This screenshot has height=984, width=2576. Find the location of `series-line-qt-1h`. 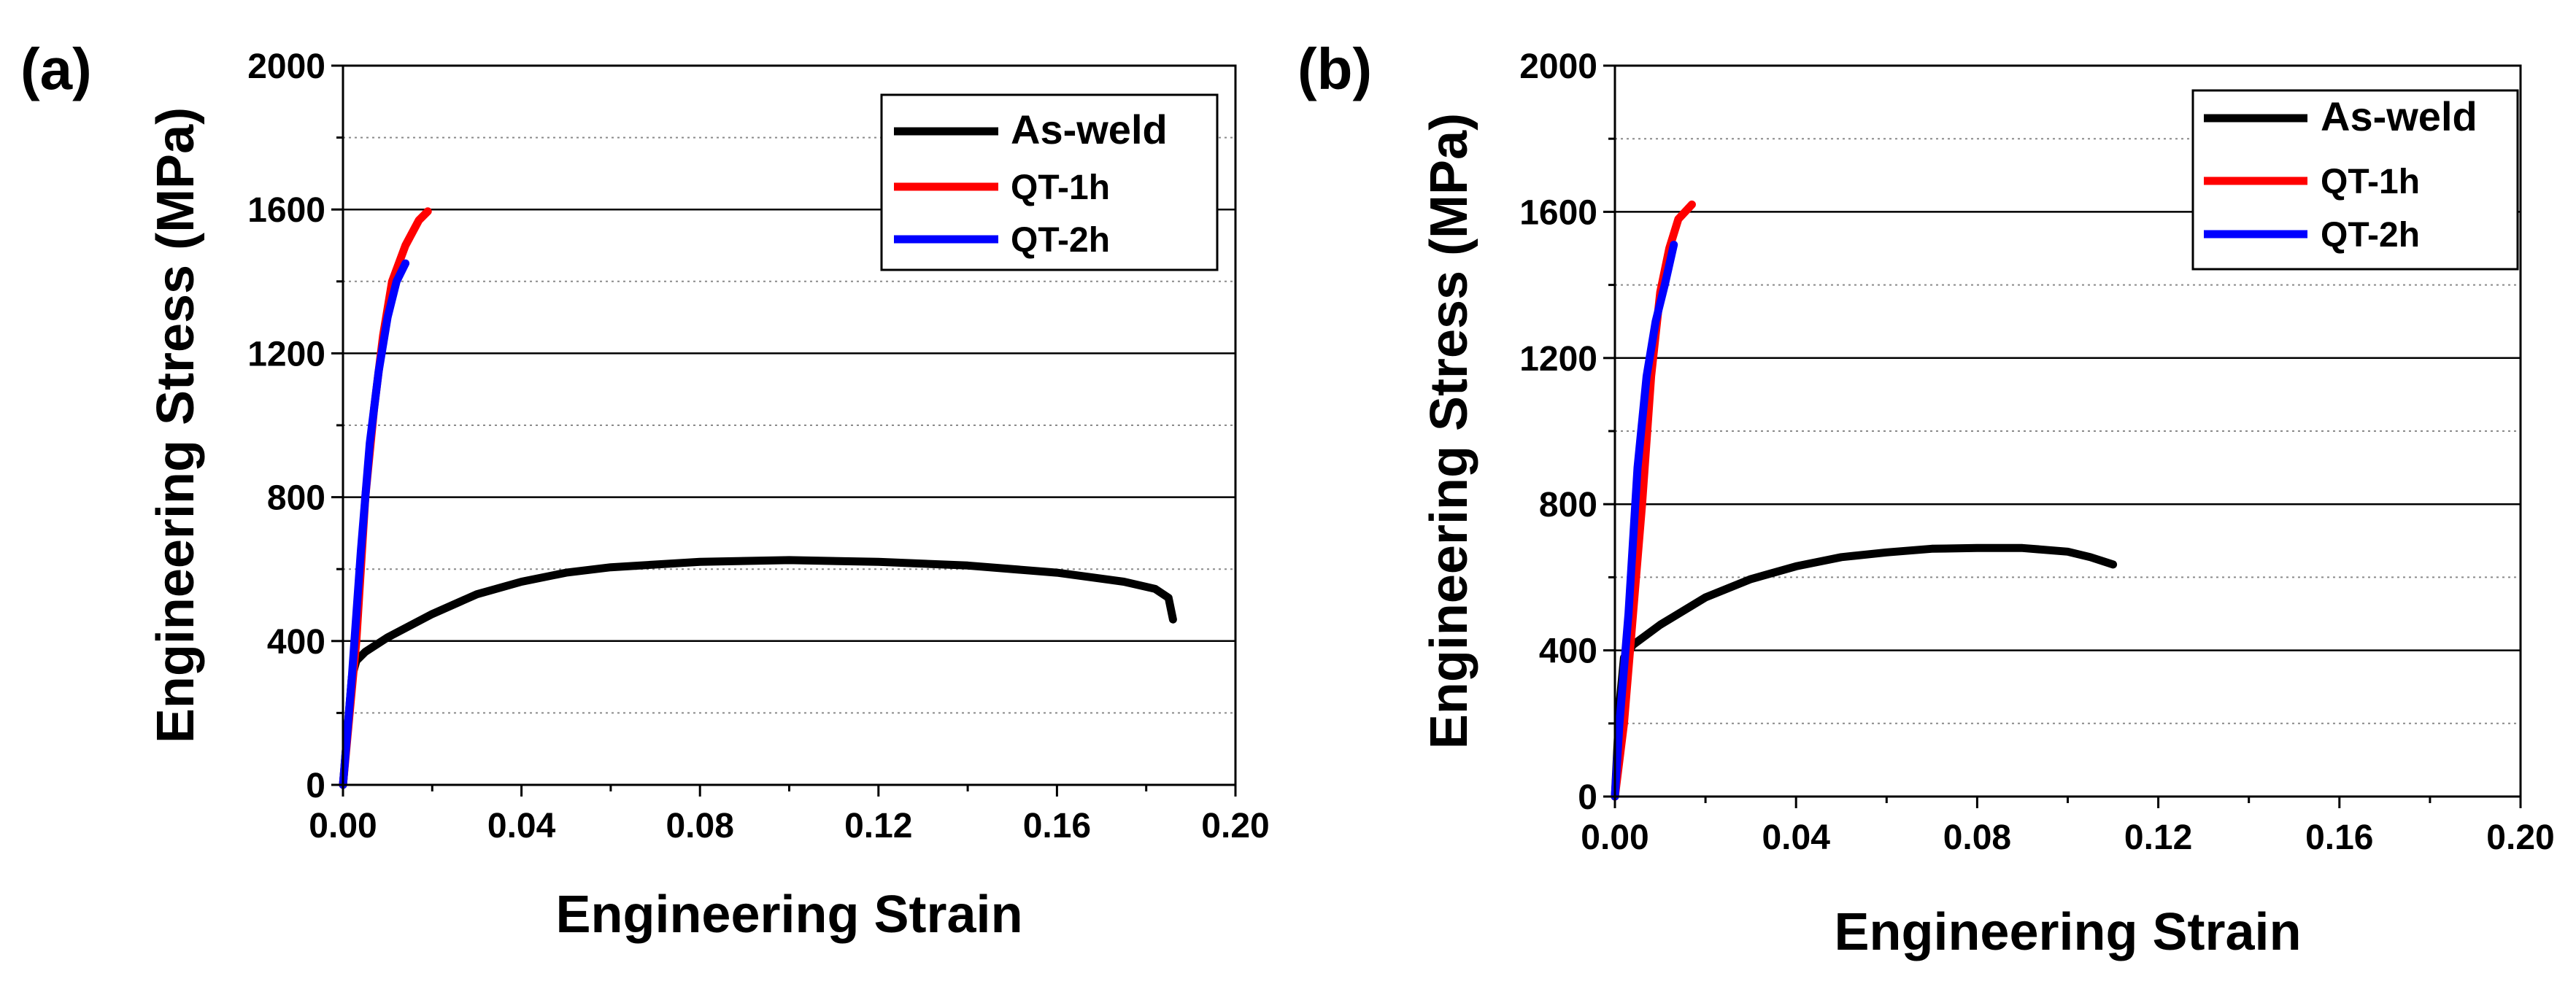

series-line-qt-1h is located at coordinates (1653, 500).